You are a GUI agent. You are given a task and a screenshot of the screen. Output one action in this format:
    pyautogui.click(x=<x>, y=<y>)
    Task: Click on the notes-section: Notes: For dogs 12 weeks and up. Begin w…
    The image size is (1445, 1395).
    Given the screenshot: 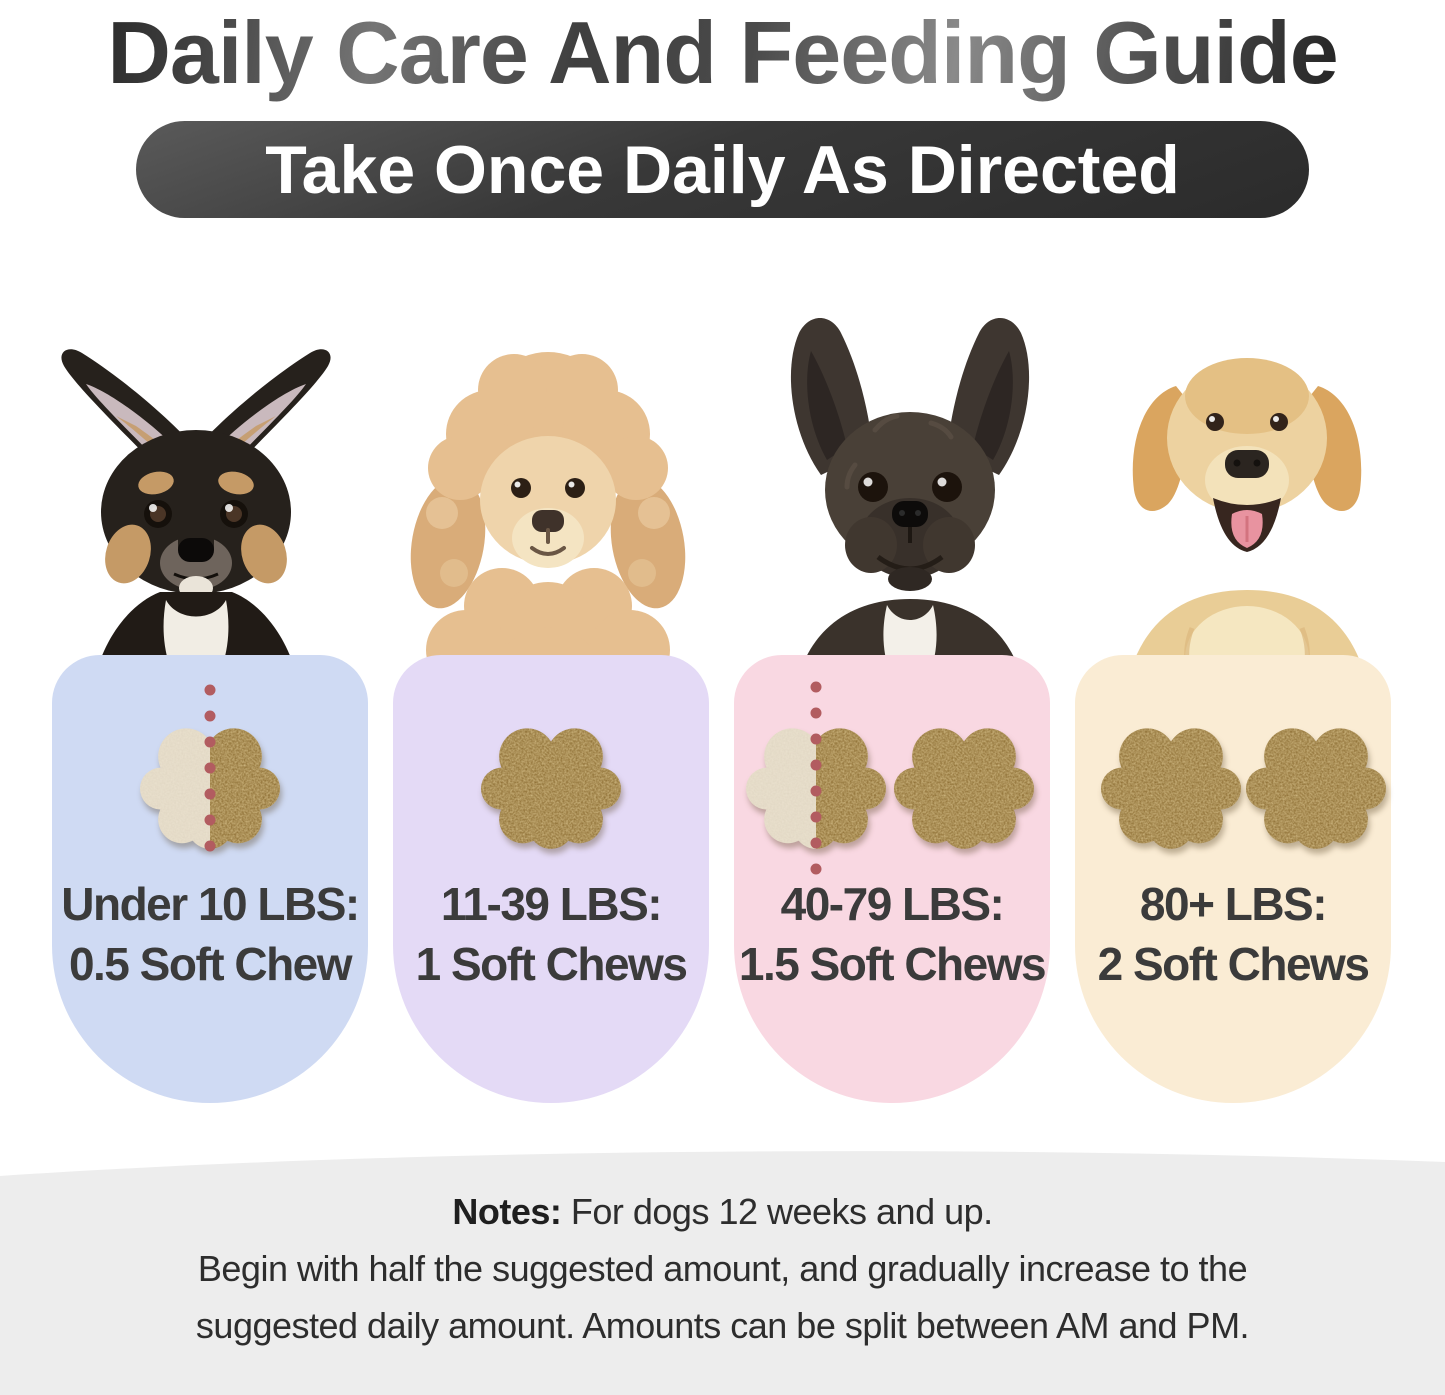 What is the action you would take?
    pyautogui.click(x=722, y=1268)
    